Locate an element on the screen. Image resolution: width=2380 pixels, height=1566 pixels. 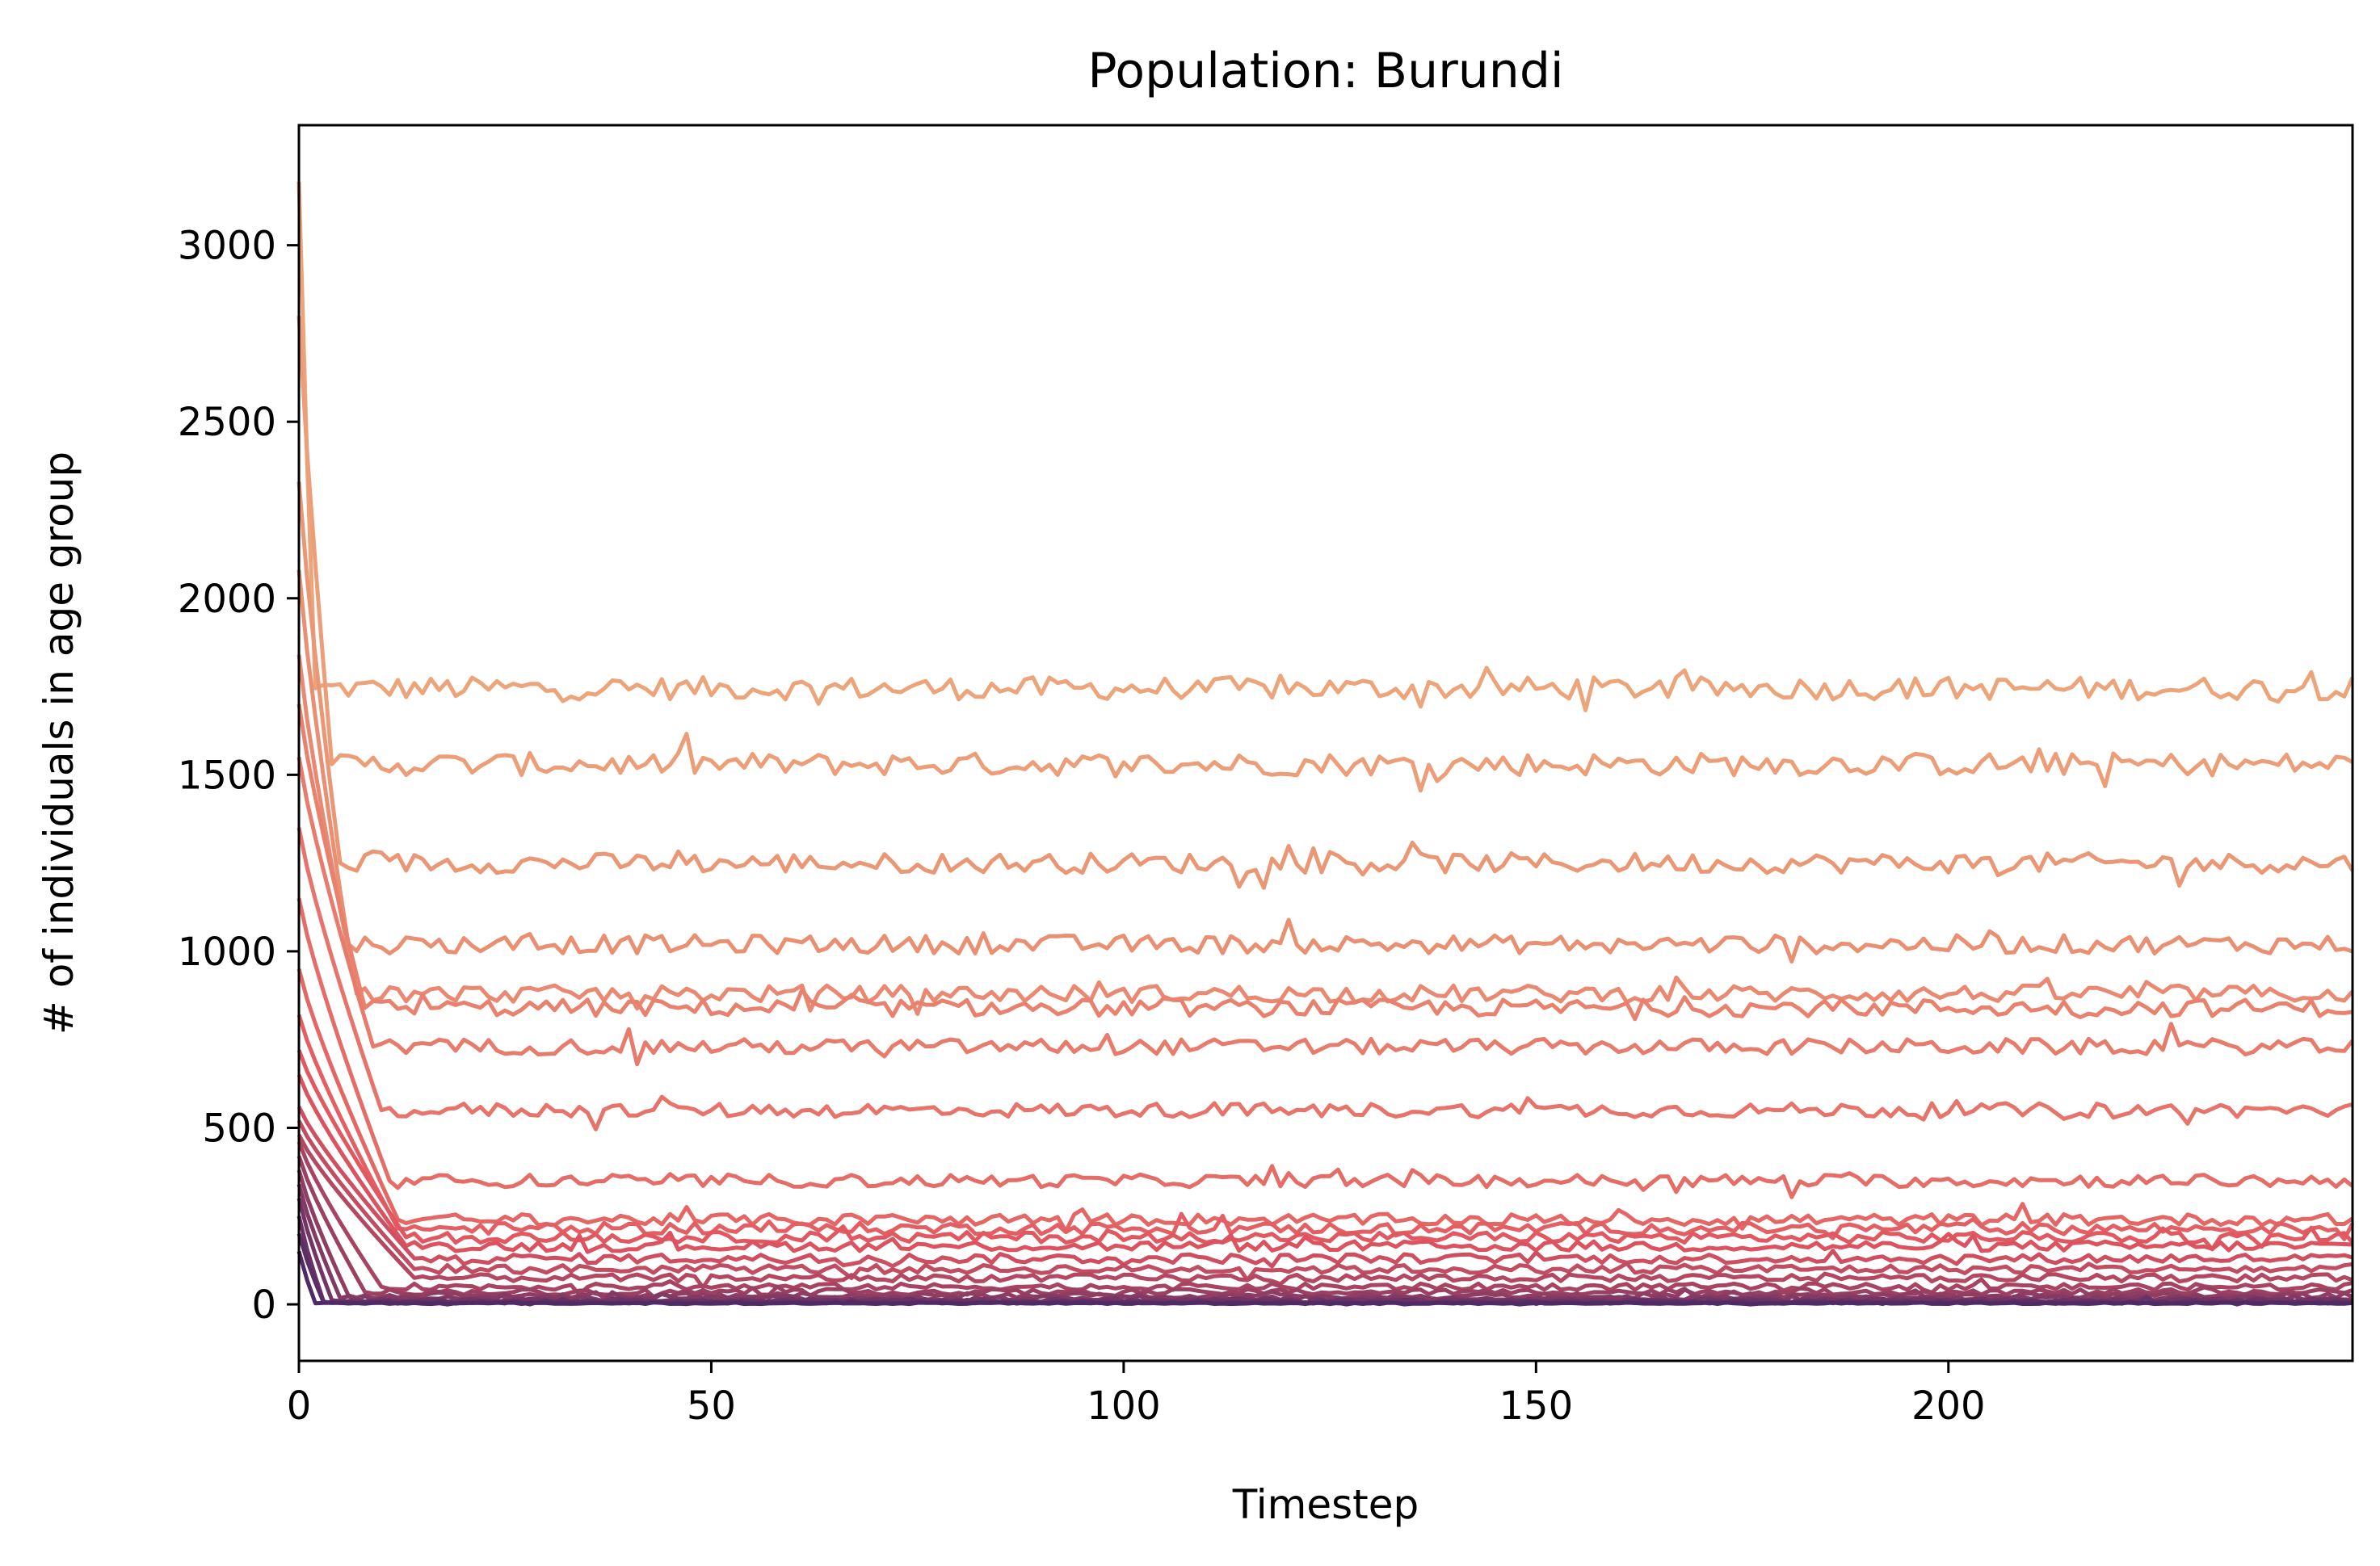
x-tick-label: 0 is located at coordinates (300, 1406).